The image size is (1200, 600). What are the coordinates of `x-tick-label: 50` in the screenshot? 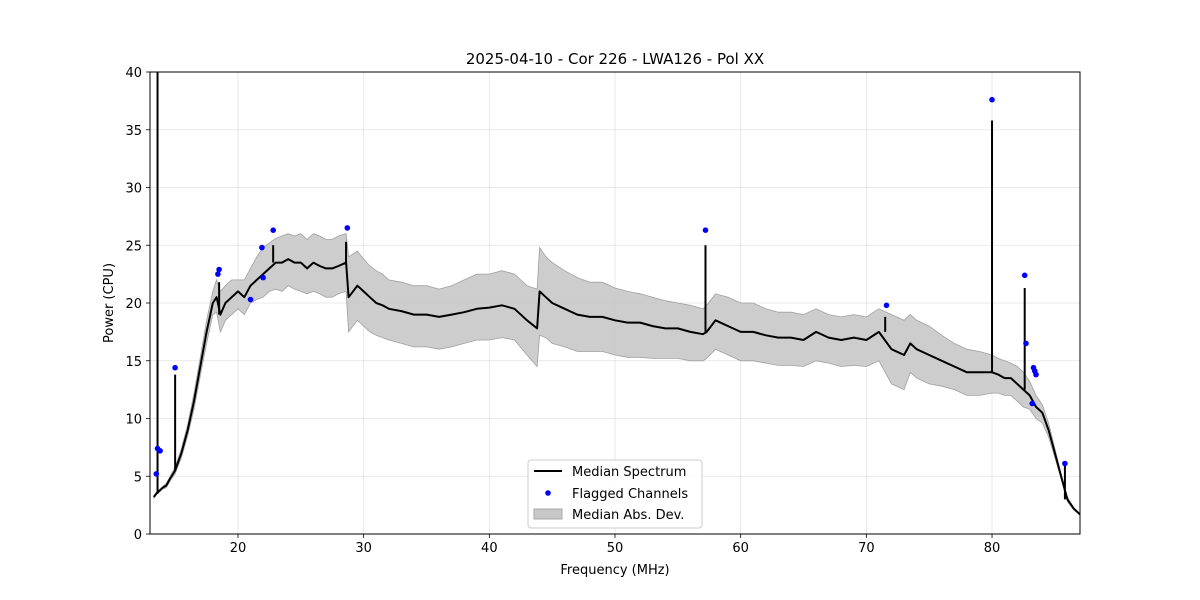 It's located at (615, 548).